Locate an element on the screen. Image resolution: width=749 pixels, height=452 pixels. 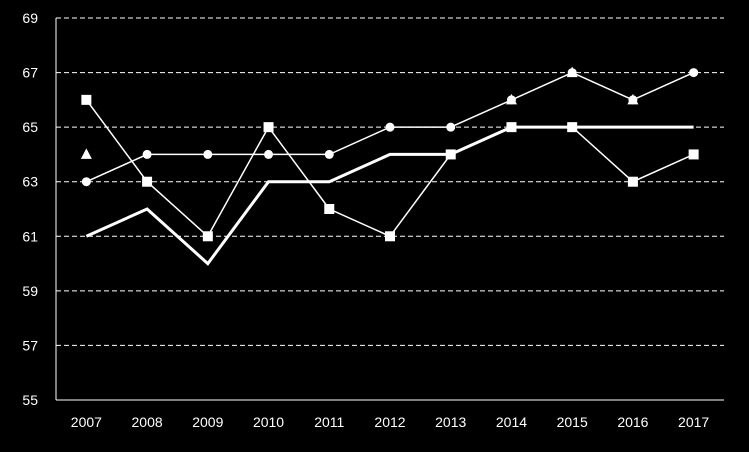
y-tick-label: 61 is located at coordinates (30, 236).